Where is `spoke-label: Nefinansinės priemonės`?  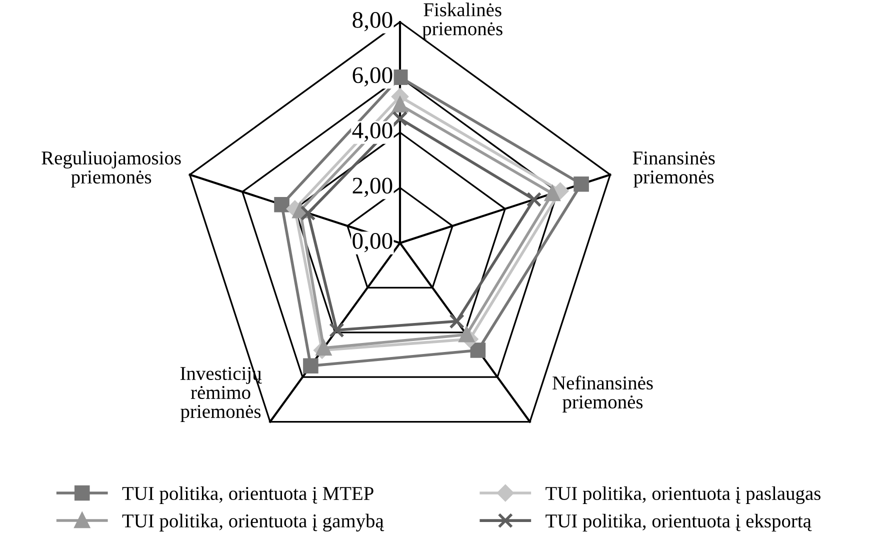 spoke-label: Nefinansinės priemonės is located at coordinates (602, 394).